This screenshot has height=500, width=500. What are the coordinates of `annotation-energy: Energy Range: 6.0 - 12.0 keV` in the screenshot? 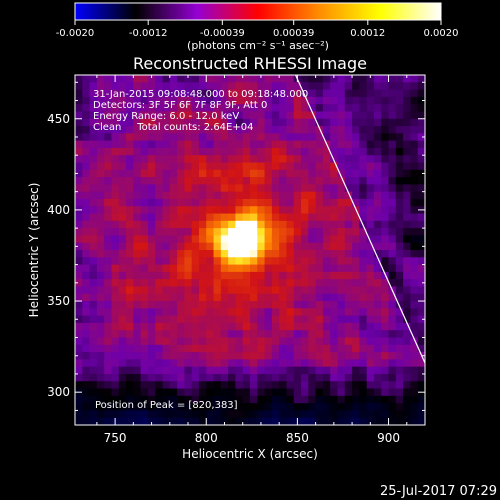 It's located at (166, 116).